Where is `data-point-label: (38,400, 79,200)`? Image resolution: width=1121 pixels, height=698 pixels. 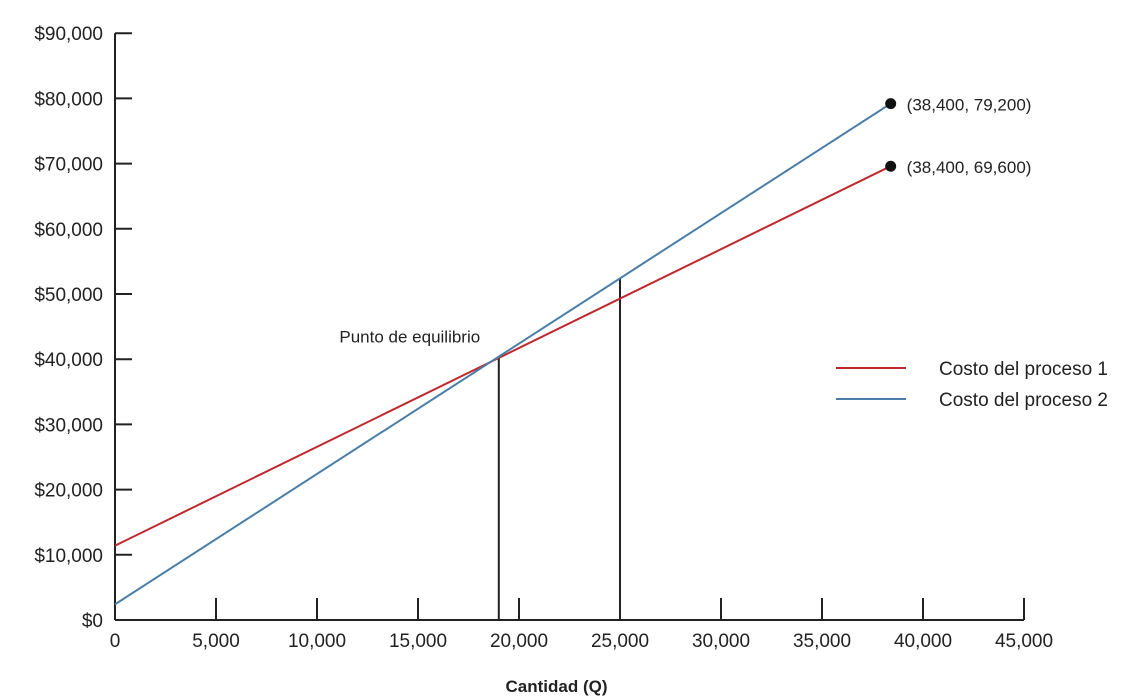
data-point-label: (38,400, 79,200) is located at coordinates (969, 105).